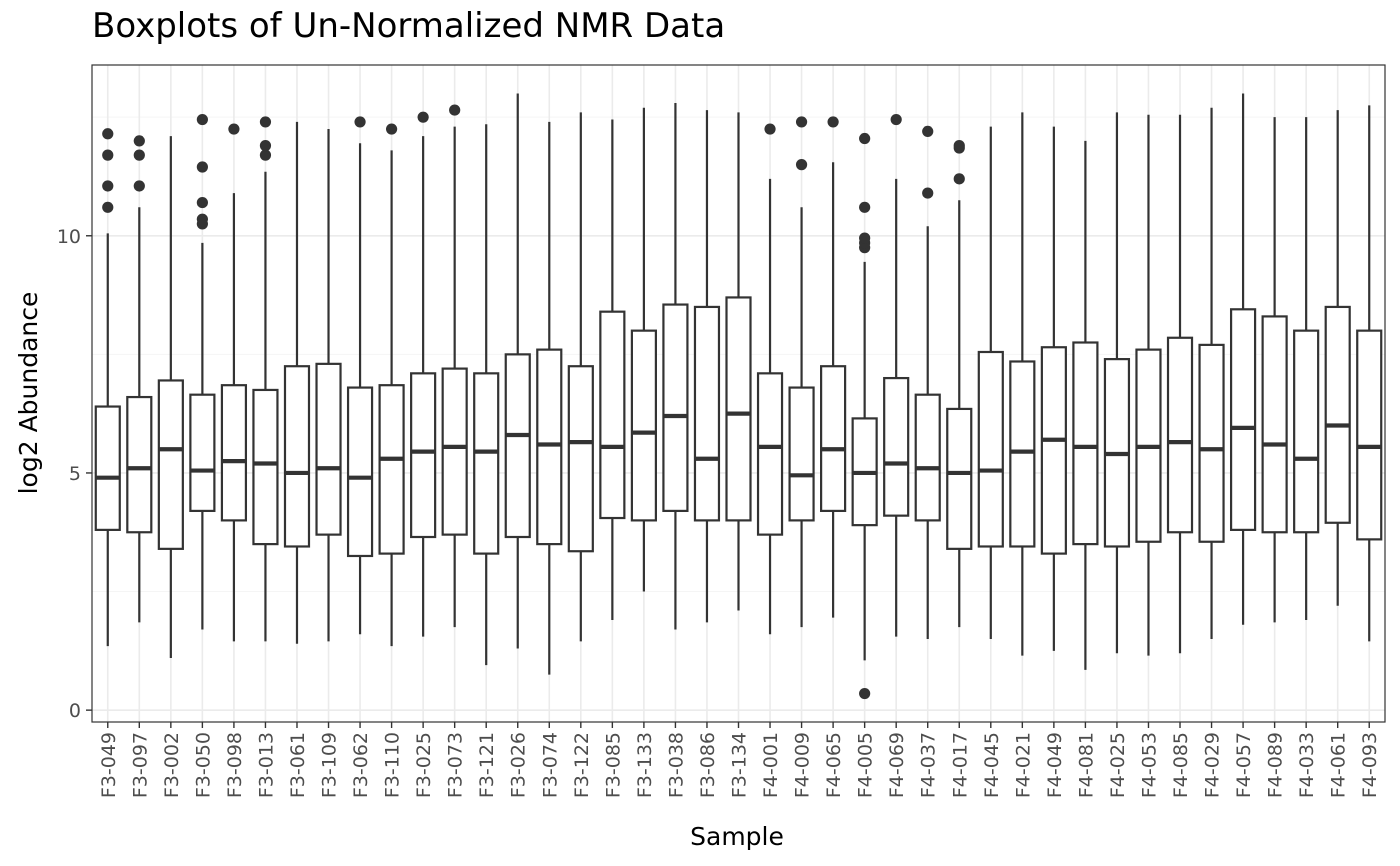 The width and height of the screenshot is (1400, 866). Describe the element at coordinates (409, 26) in the screenshot. I see `chart-title: Boxplots of Un-Normalized NMR Data` at that location.